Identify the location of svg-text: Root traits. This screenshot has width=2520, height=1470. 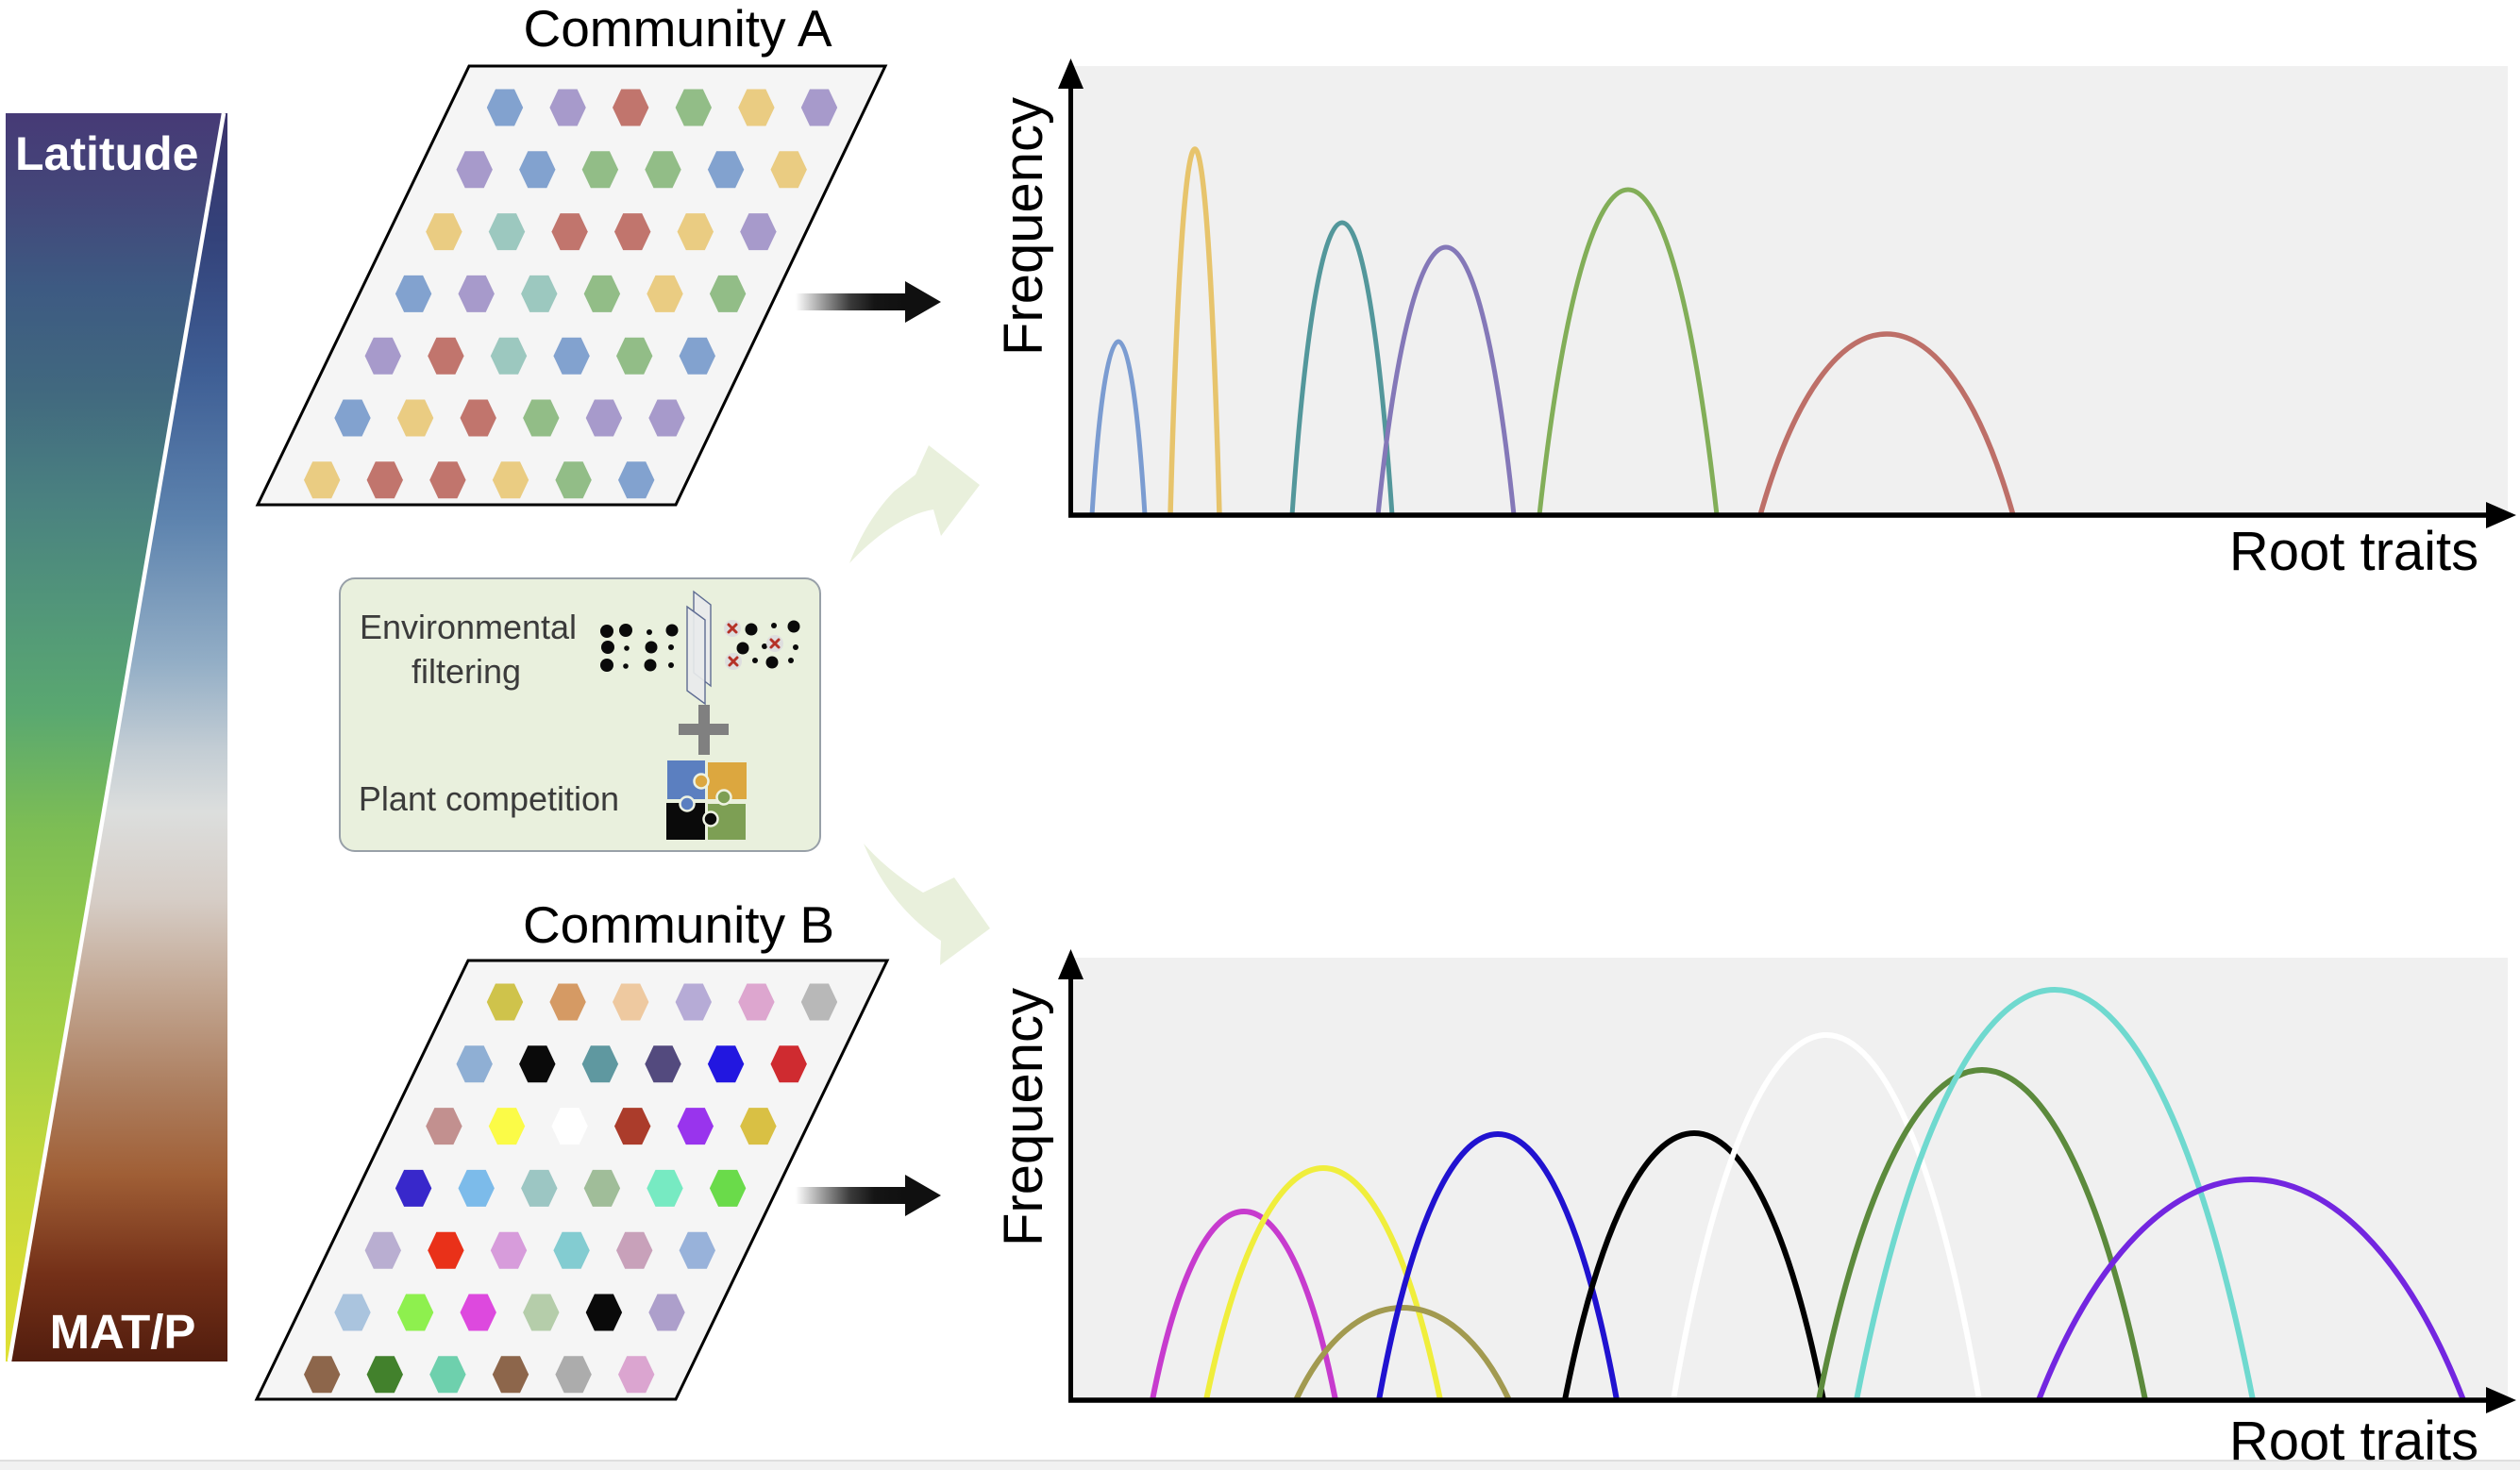
(2353, 552).